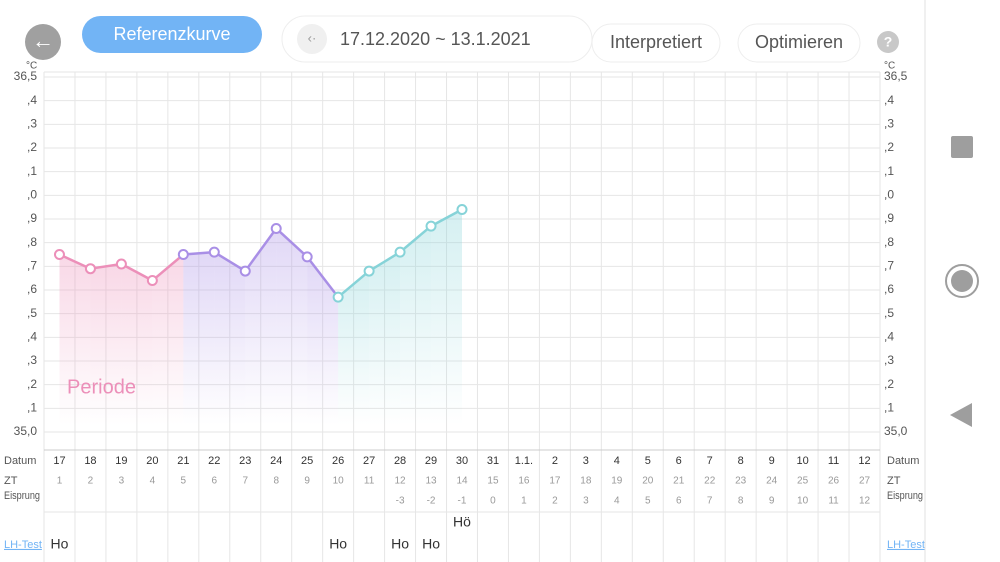 The height and width of the screenshot is (562, 1000). I want to click on y-tick-label: ,4, so click(32, 100).